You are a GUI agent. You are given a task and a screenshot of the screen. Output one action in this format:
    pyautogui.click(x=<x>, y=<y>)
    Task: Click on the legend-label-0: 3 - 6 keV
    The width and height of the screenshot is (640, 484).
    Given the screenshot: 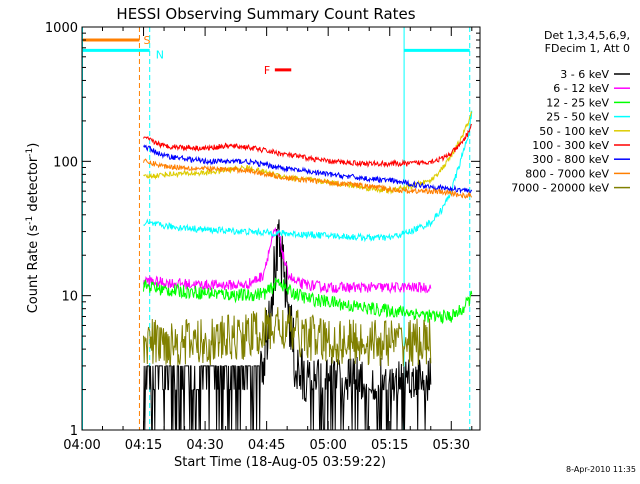 What is the action you would take?
    pyautogui.click(x=584, y=74)
    